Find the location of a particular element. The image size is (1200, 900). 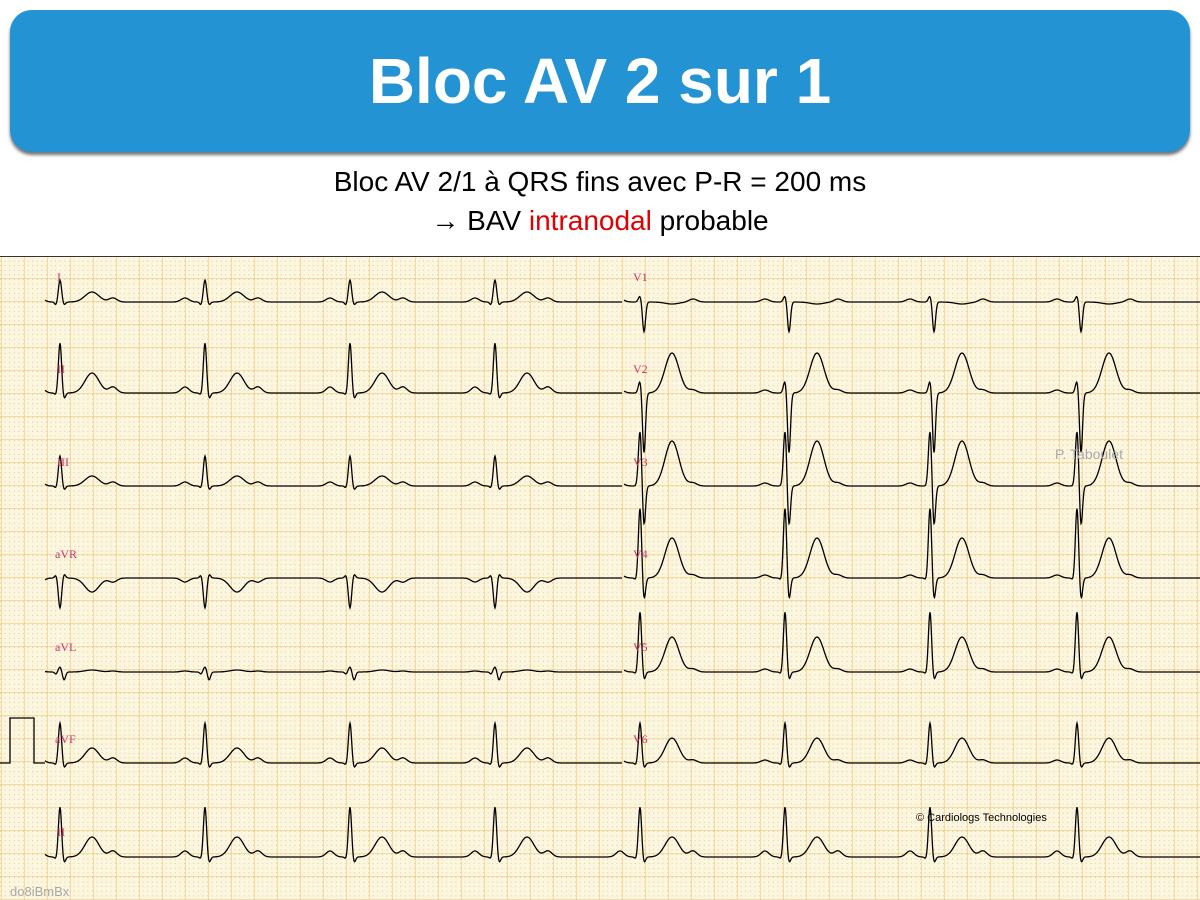

slide-title: Bloc AV 2 sur 1 is located at coordinates (600, 81).